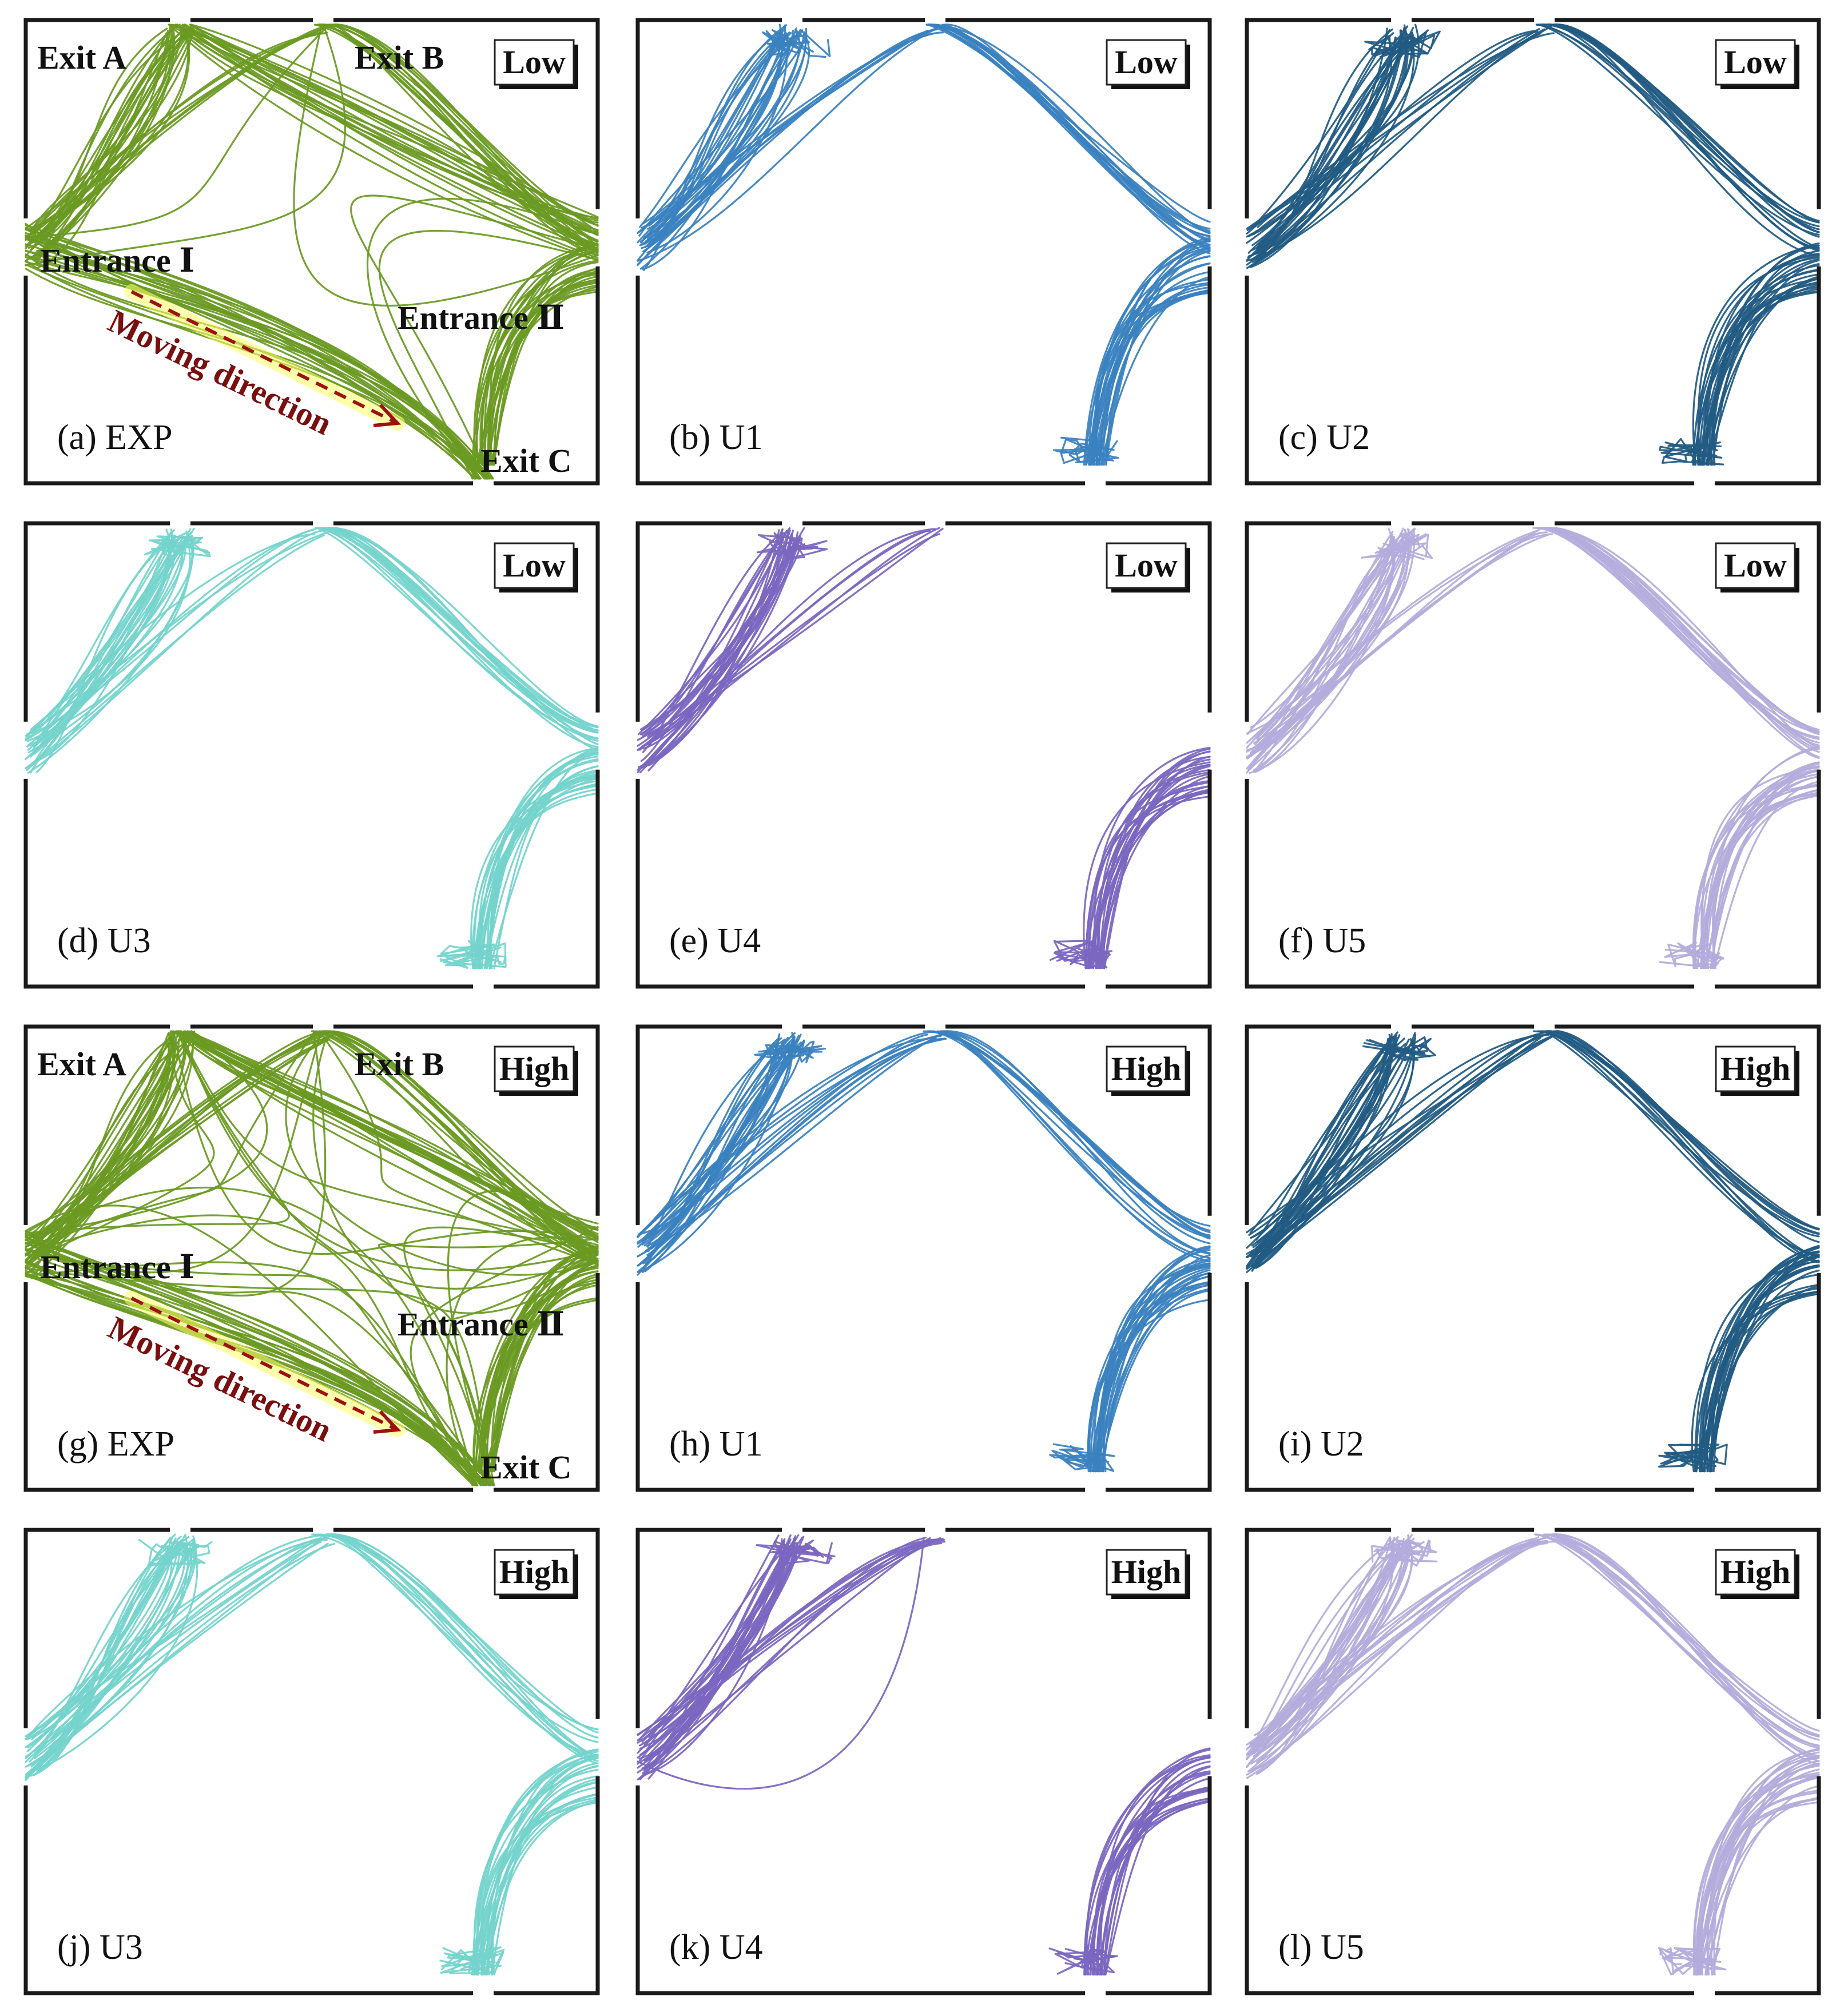  Describe the element at coordinates (115, 1444) in the screenshot. I see `panel-caption: (g) EXP` at that location.